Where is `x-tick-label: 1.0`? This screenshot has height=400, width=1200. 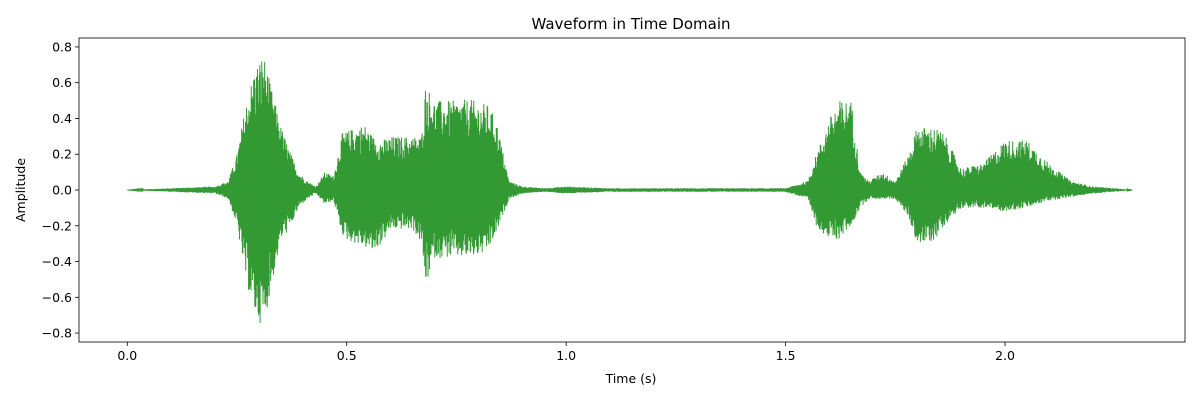
x-tick-label: 1.0 is located at coordinates (566, 355).